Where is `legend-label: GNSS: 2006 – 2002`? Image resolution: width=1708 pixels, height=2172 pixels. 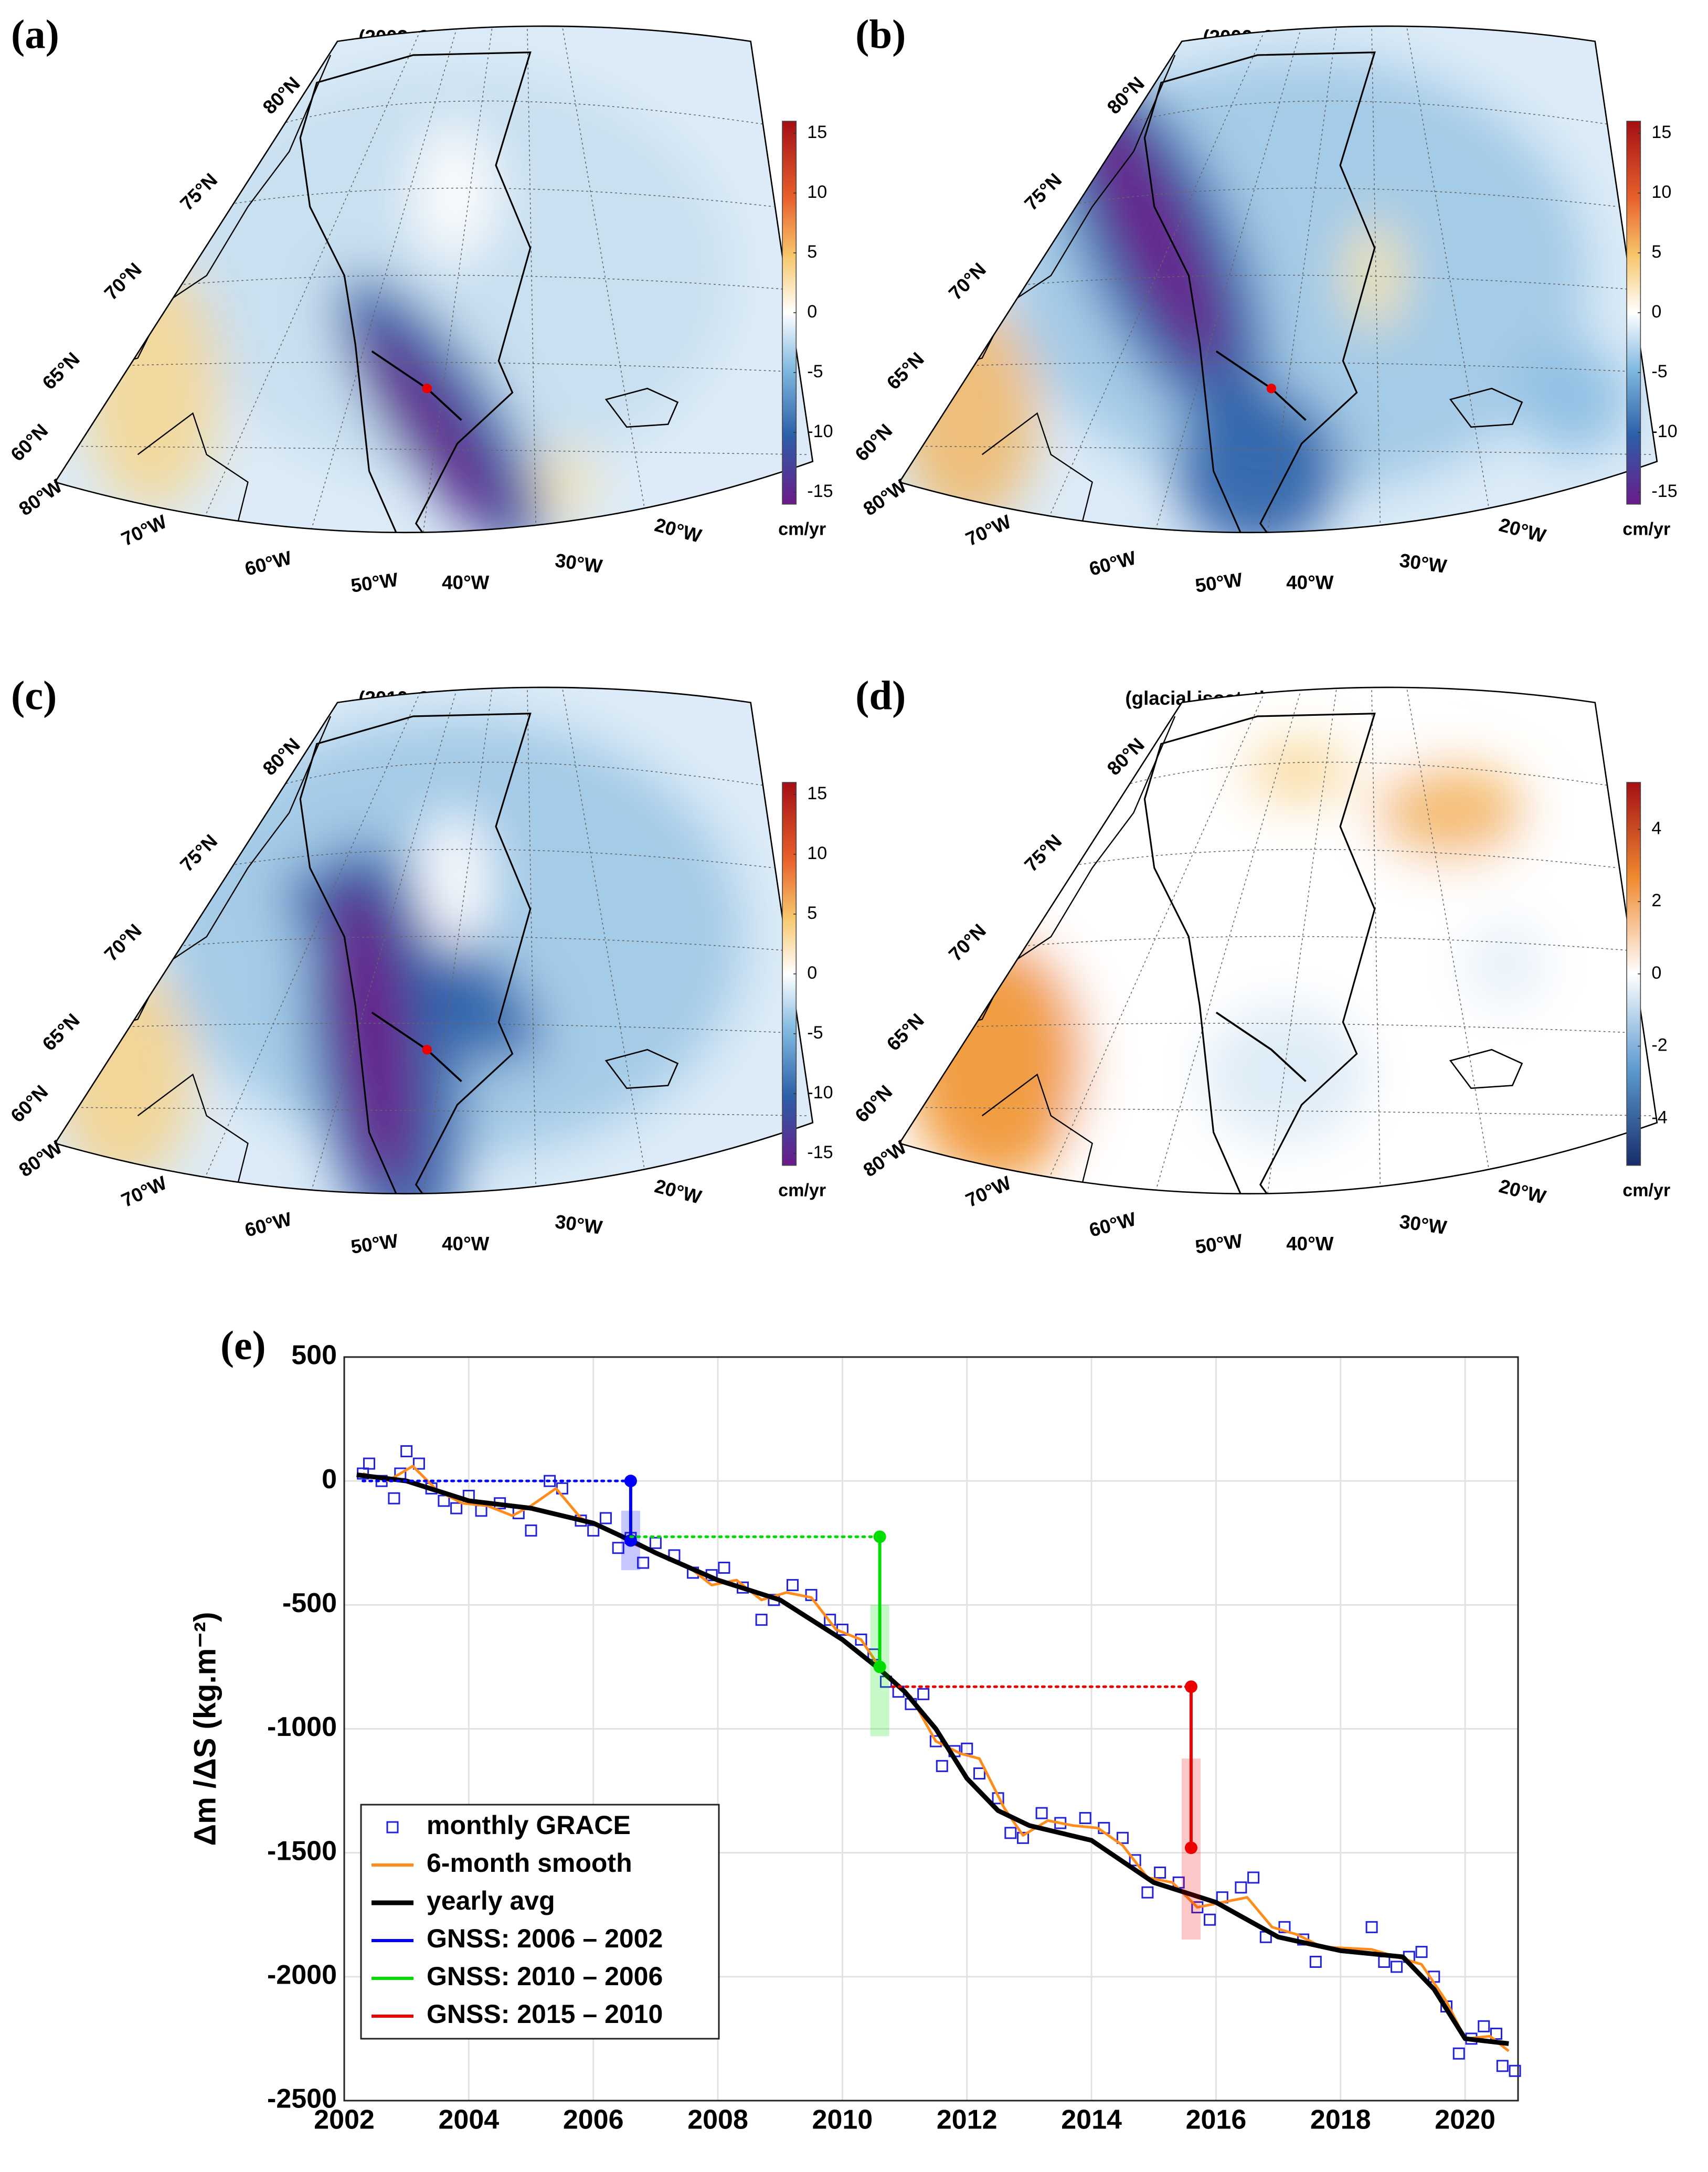 legend-label: GNSS: 2006 – 2002 is located at coordinates (545, 1939).